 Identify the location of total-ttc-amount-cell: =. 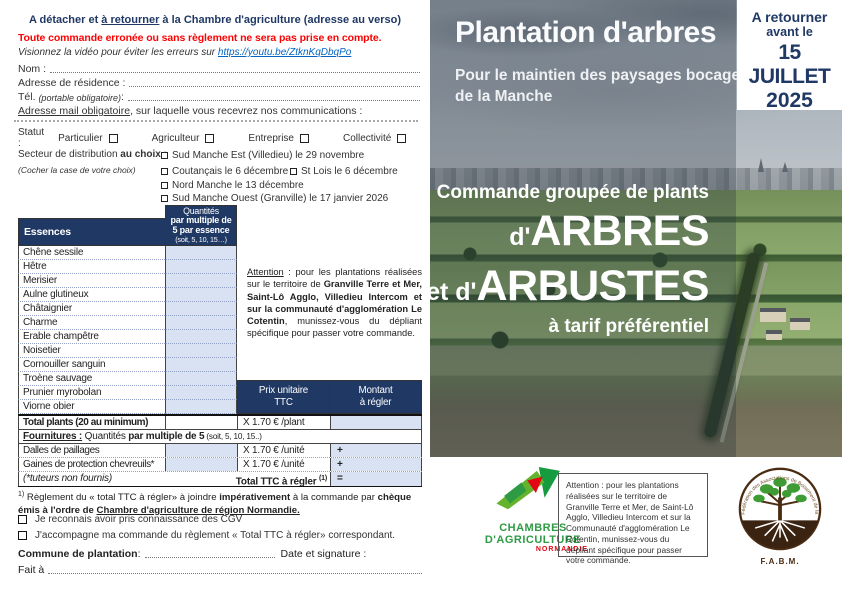
(376, 479).